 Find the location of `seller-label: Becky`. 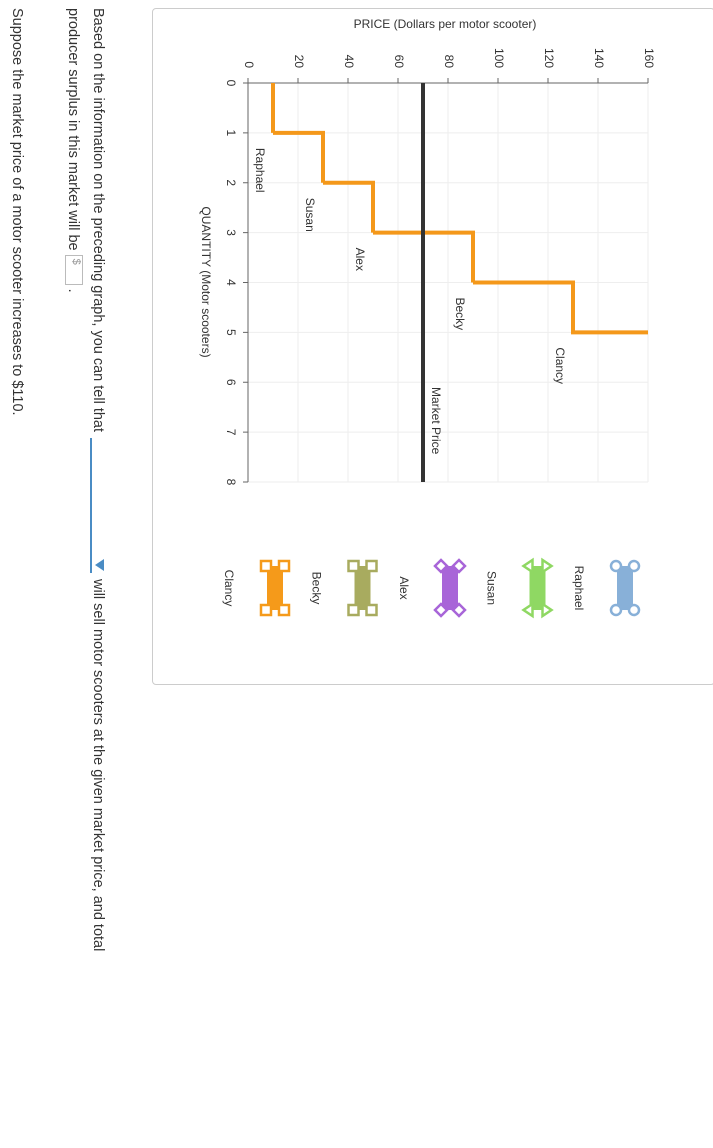

seller-label: Becky is located at coordinates (460, 314).